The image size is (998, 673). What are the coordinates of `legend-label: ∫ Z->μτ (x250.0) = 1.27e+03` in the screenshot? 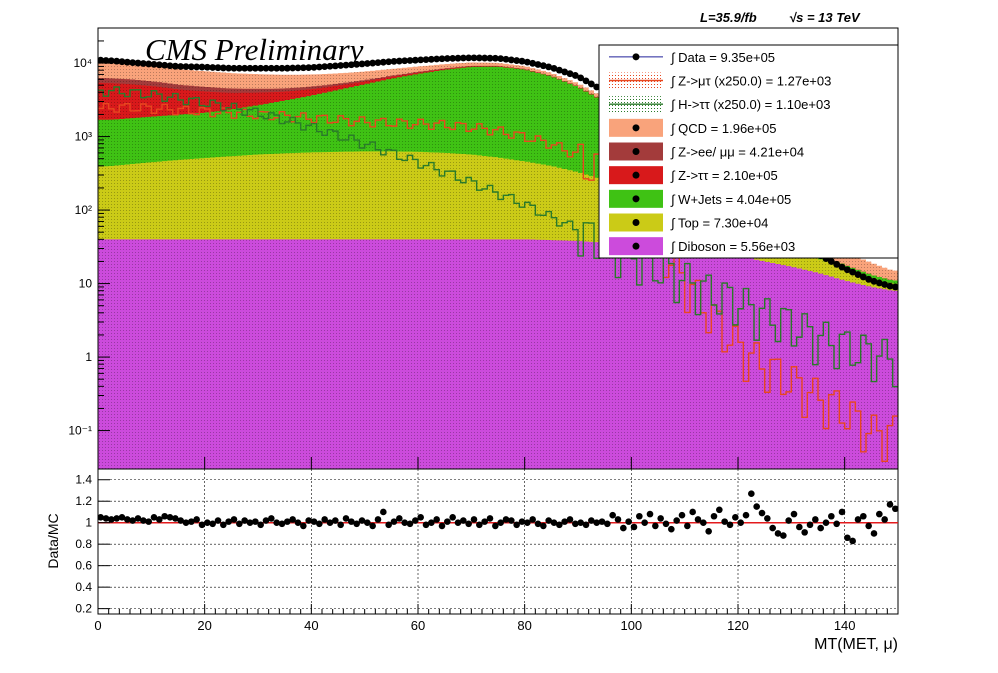 It's located at (750, 81).